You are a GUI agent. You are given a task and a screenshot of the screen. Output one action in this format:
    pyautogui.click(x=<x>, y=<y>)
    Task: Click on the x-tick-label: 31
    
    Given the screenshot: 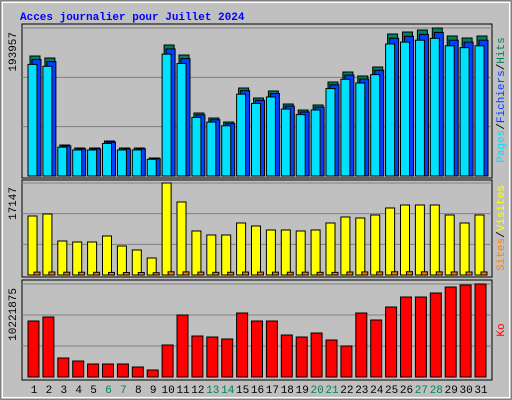 What is the action you would take?
    pyautogui.click(x=481, y=391)
    